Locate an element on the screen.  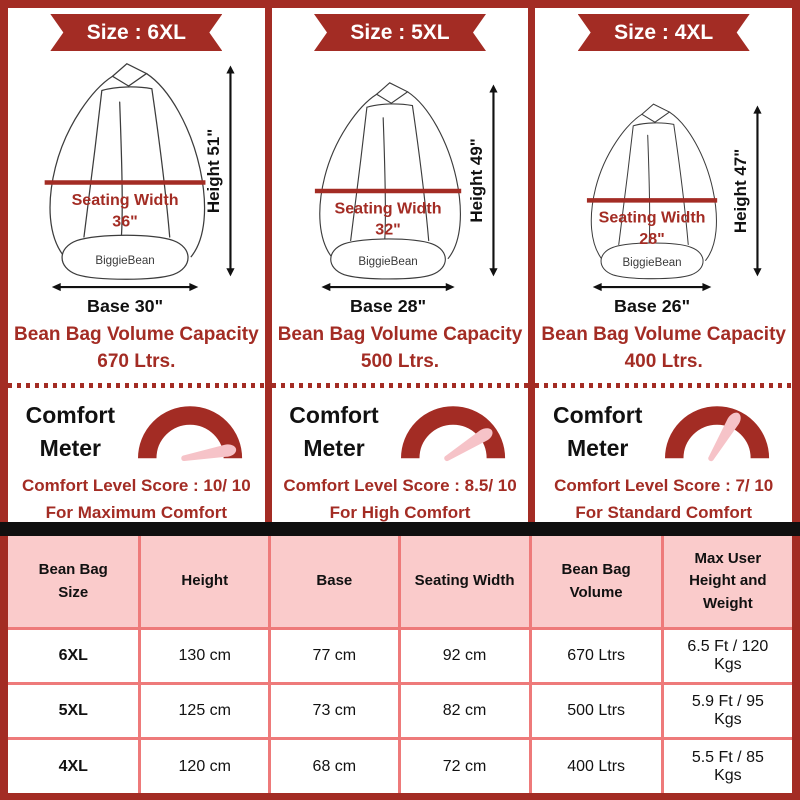
size-ribbon: Size : 6XL is located at coordinates (136, 32).